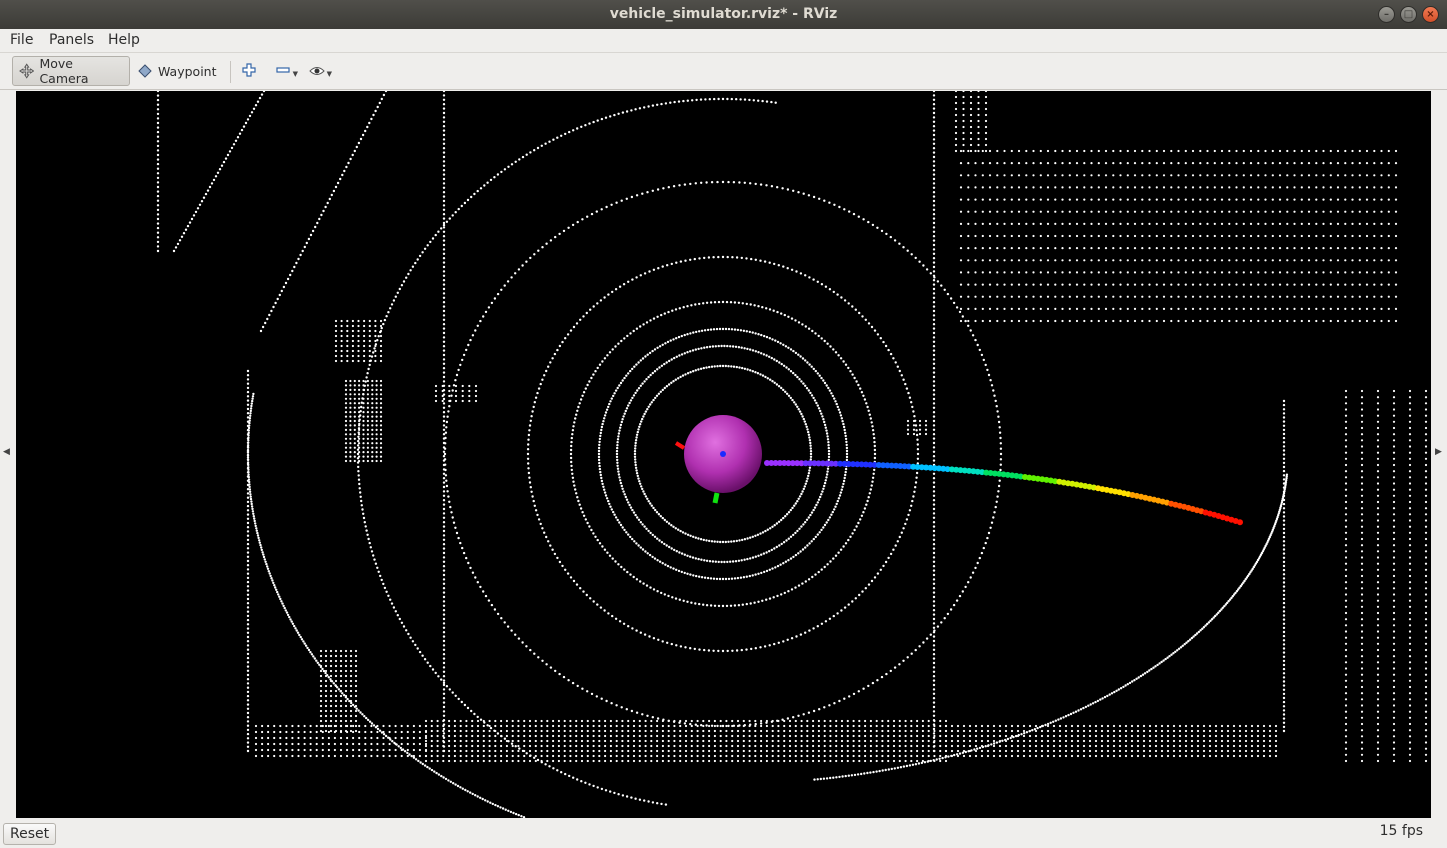 This screenshot has height=848, width=1447. I want to click on window-title: vehicle_simulator.rviz* - RViz, so click(723, 14).